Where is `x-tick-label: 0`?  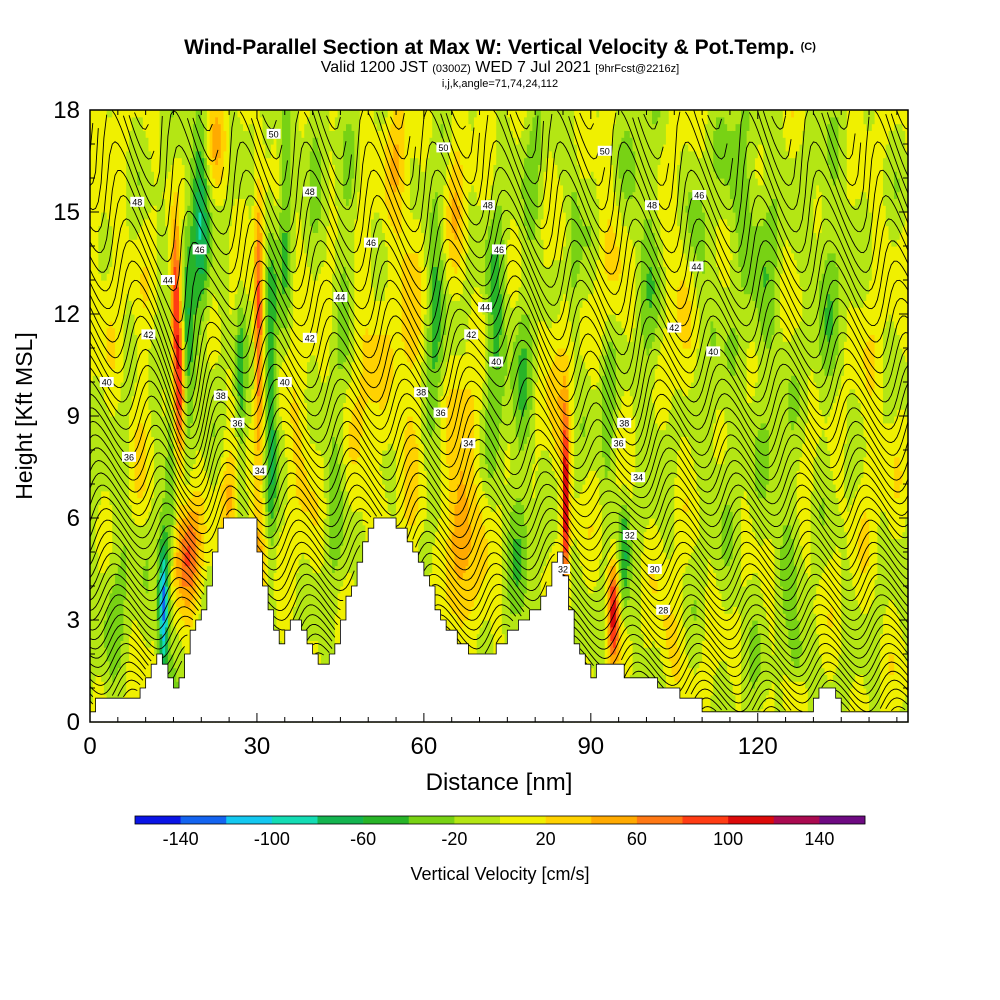 x-tick-label: 0 is located at coordinates (89, 746).